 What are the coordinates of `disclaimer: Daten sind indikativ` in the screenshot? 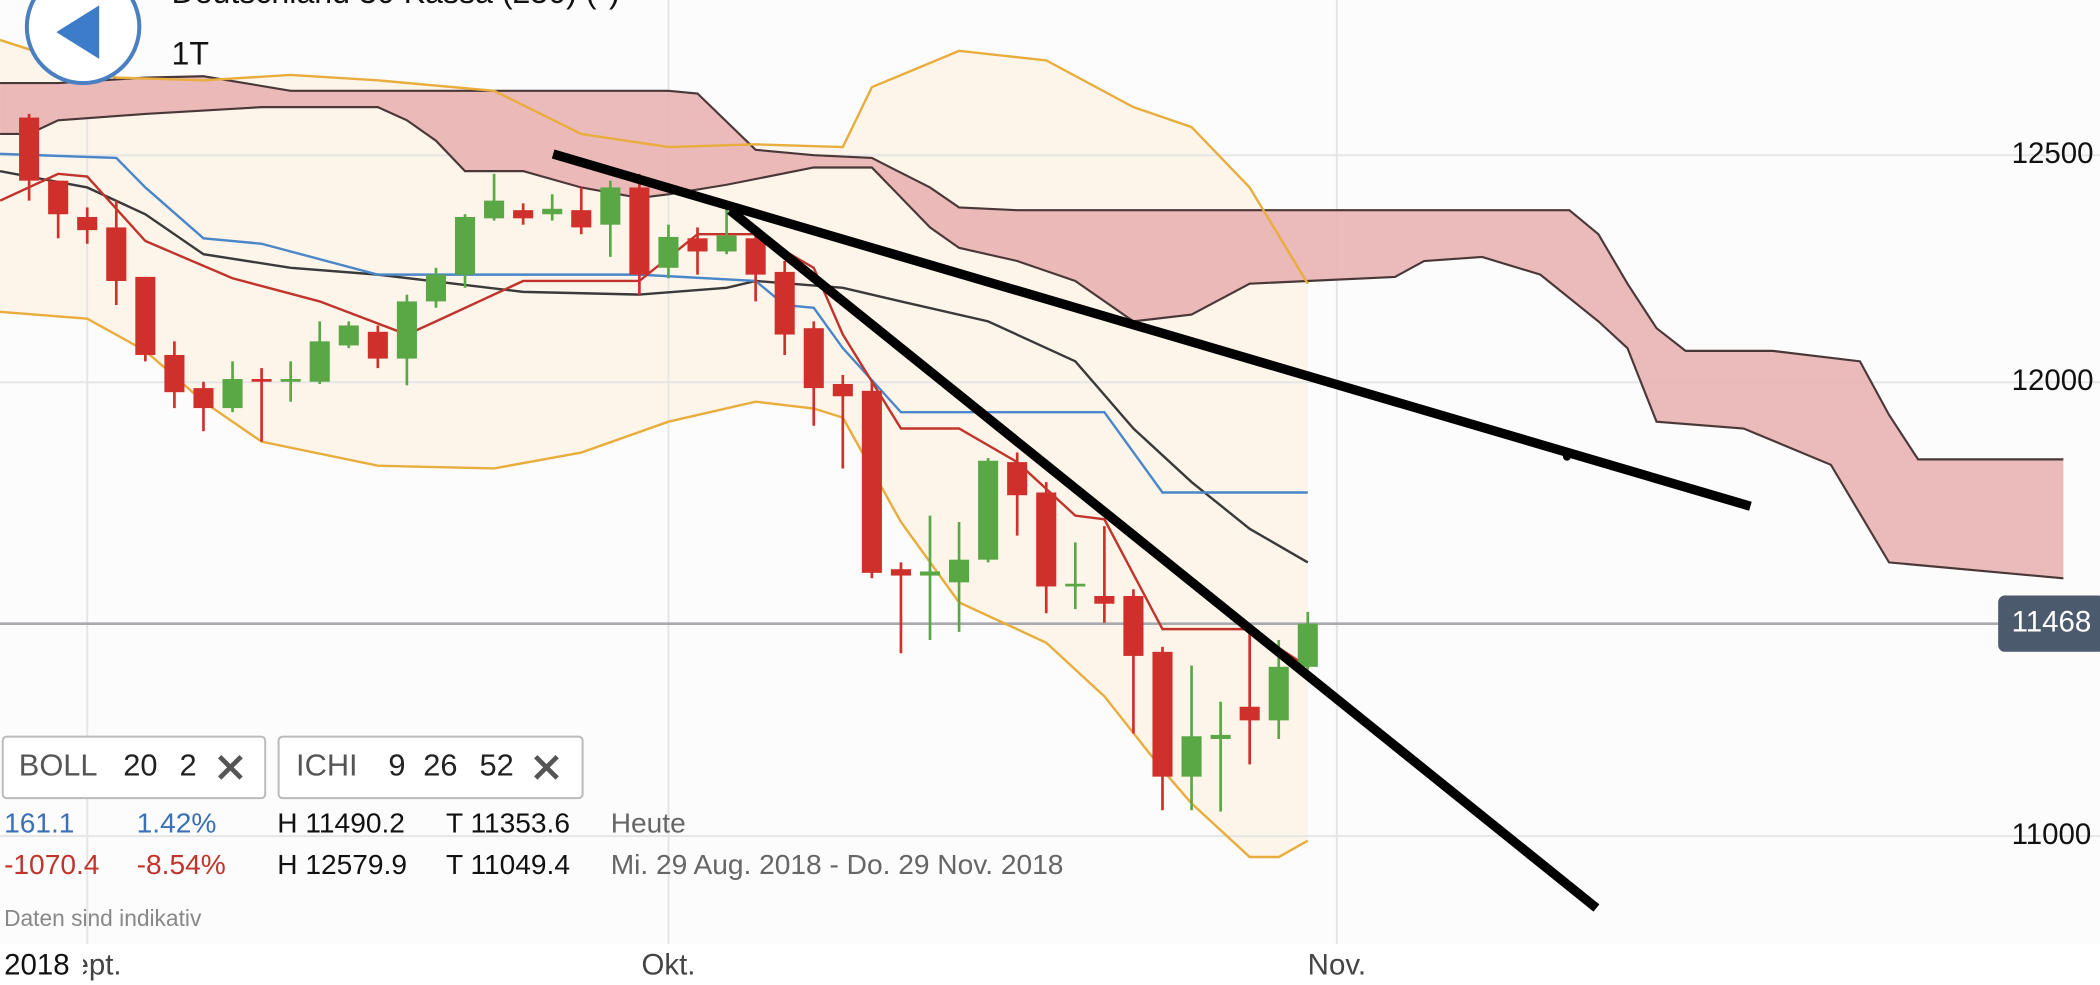 It's located at (103, 918).